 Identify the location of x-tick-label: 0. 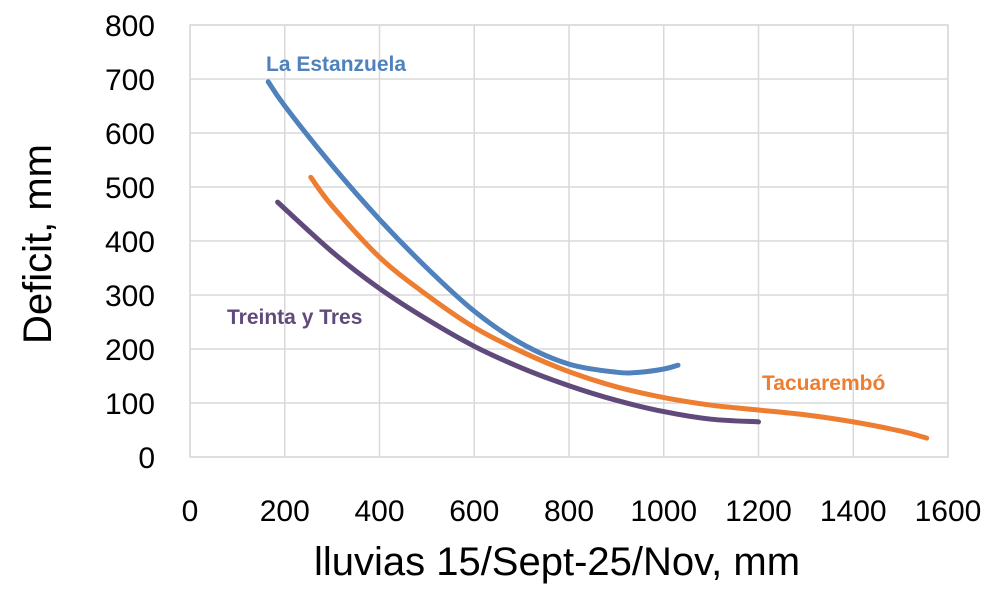
(190, 511).